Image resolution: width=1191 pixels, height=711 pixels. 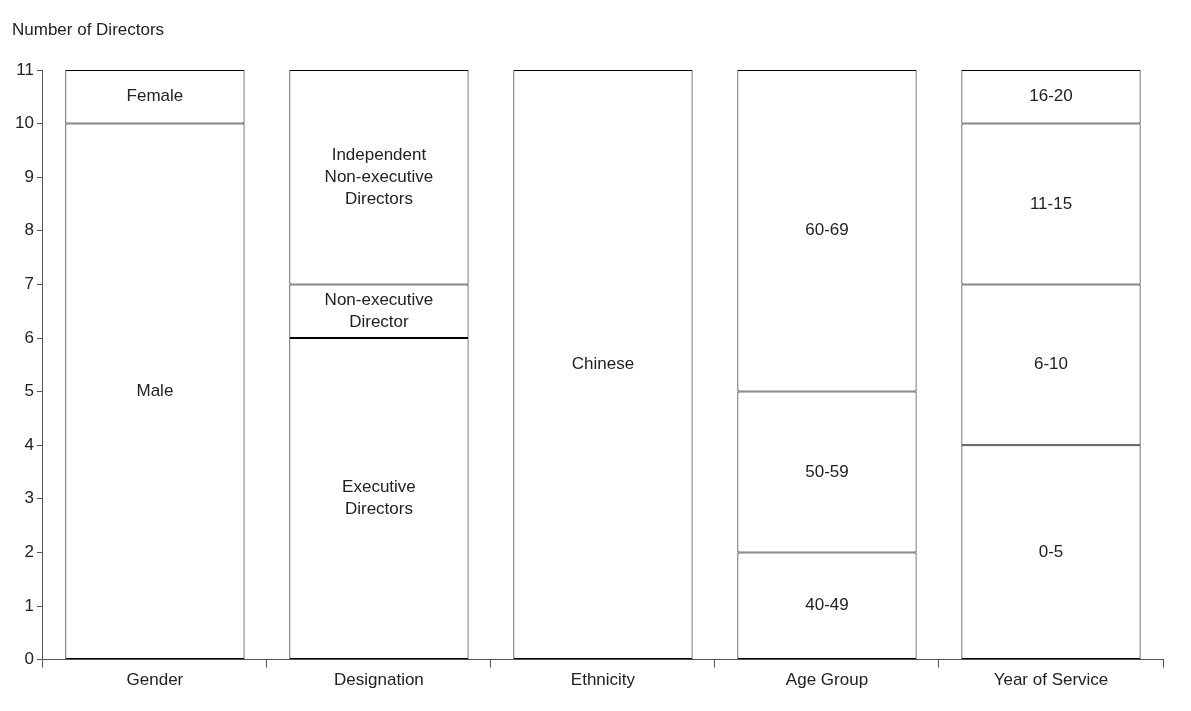 What do you see at coordinates (29, 230) in the screenshot?
I see `y-tick-label: 8` at bounding box center [29, 230].